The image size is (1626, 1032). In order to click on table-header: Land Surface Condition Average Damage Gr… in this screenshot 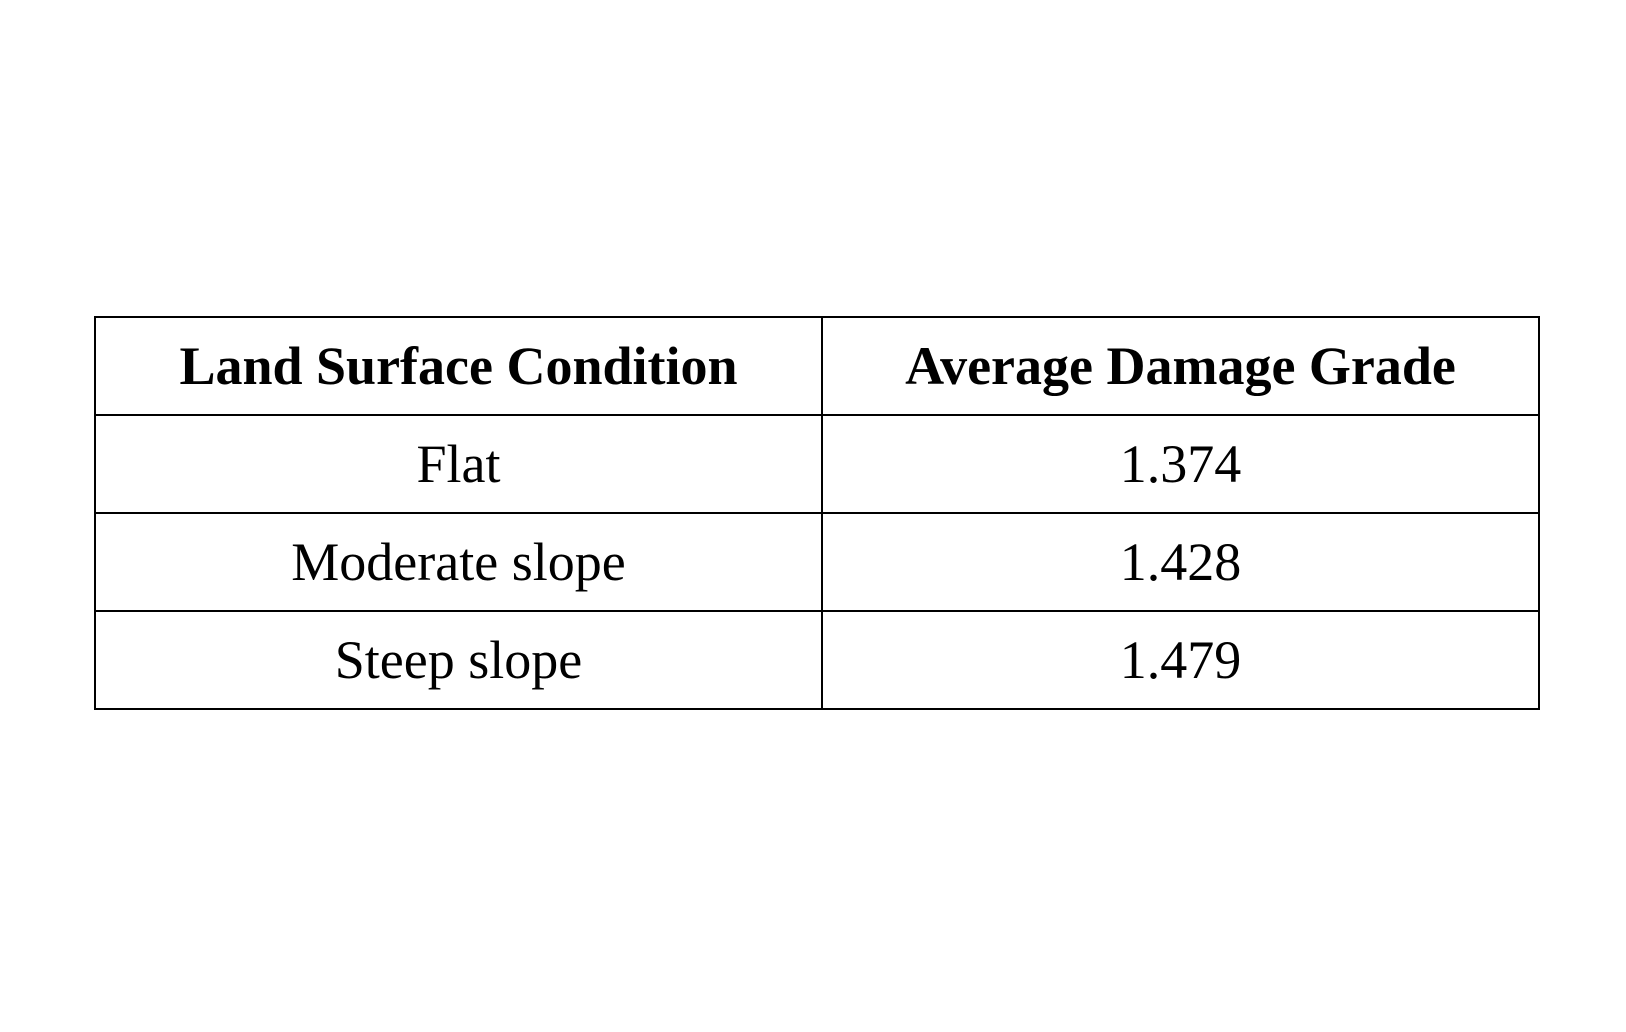, I will do `click(817, 366)`.